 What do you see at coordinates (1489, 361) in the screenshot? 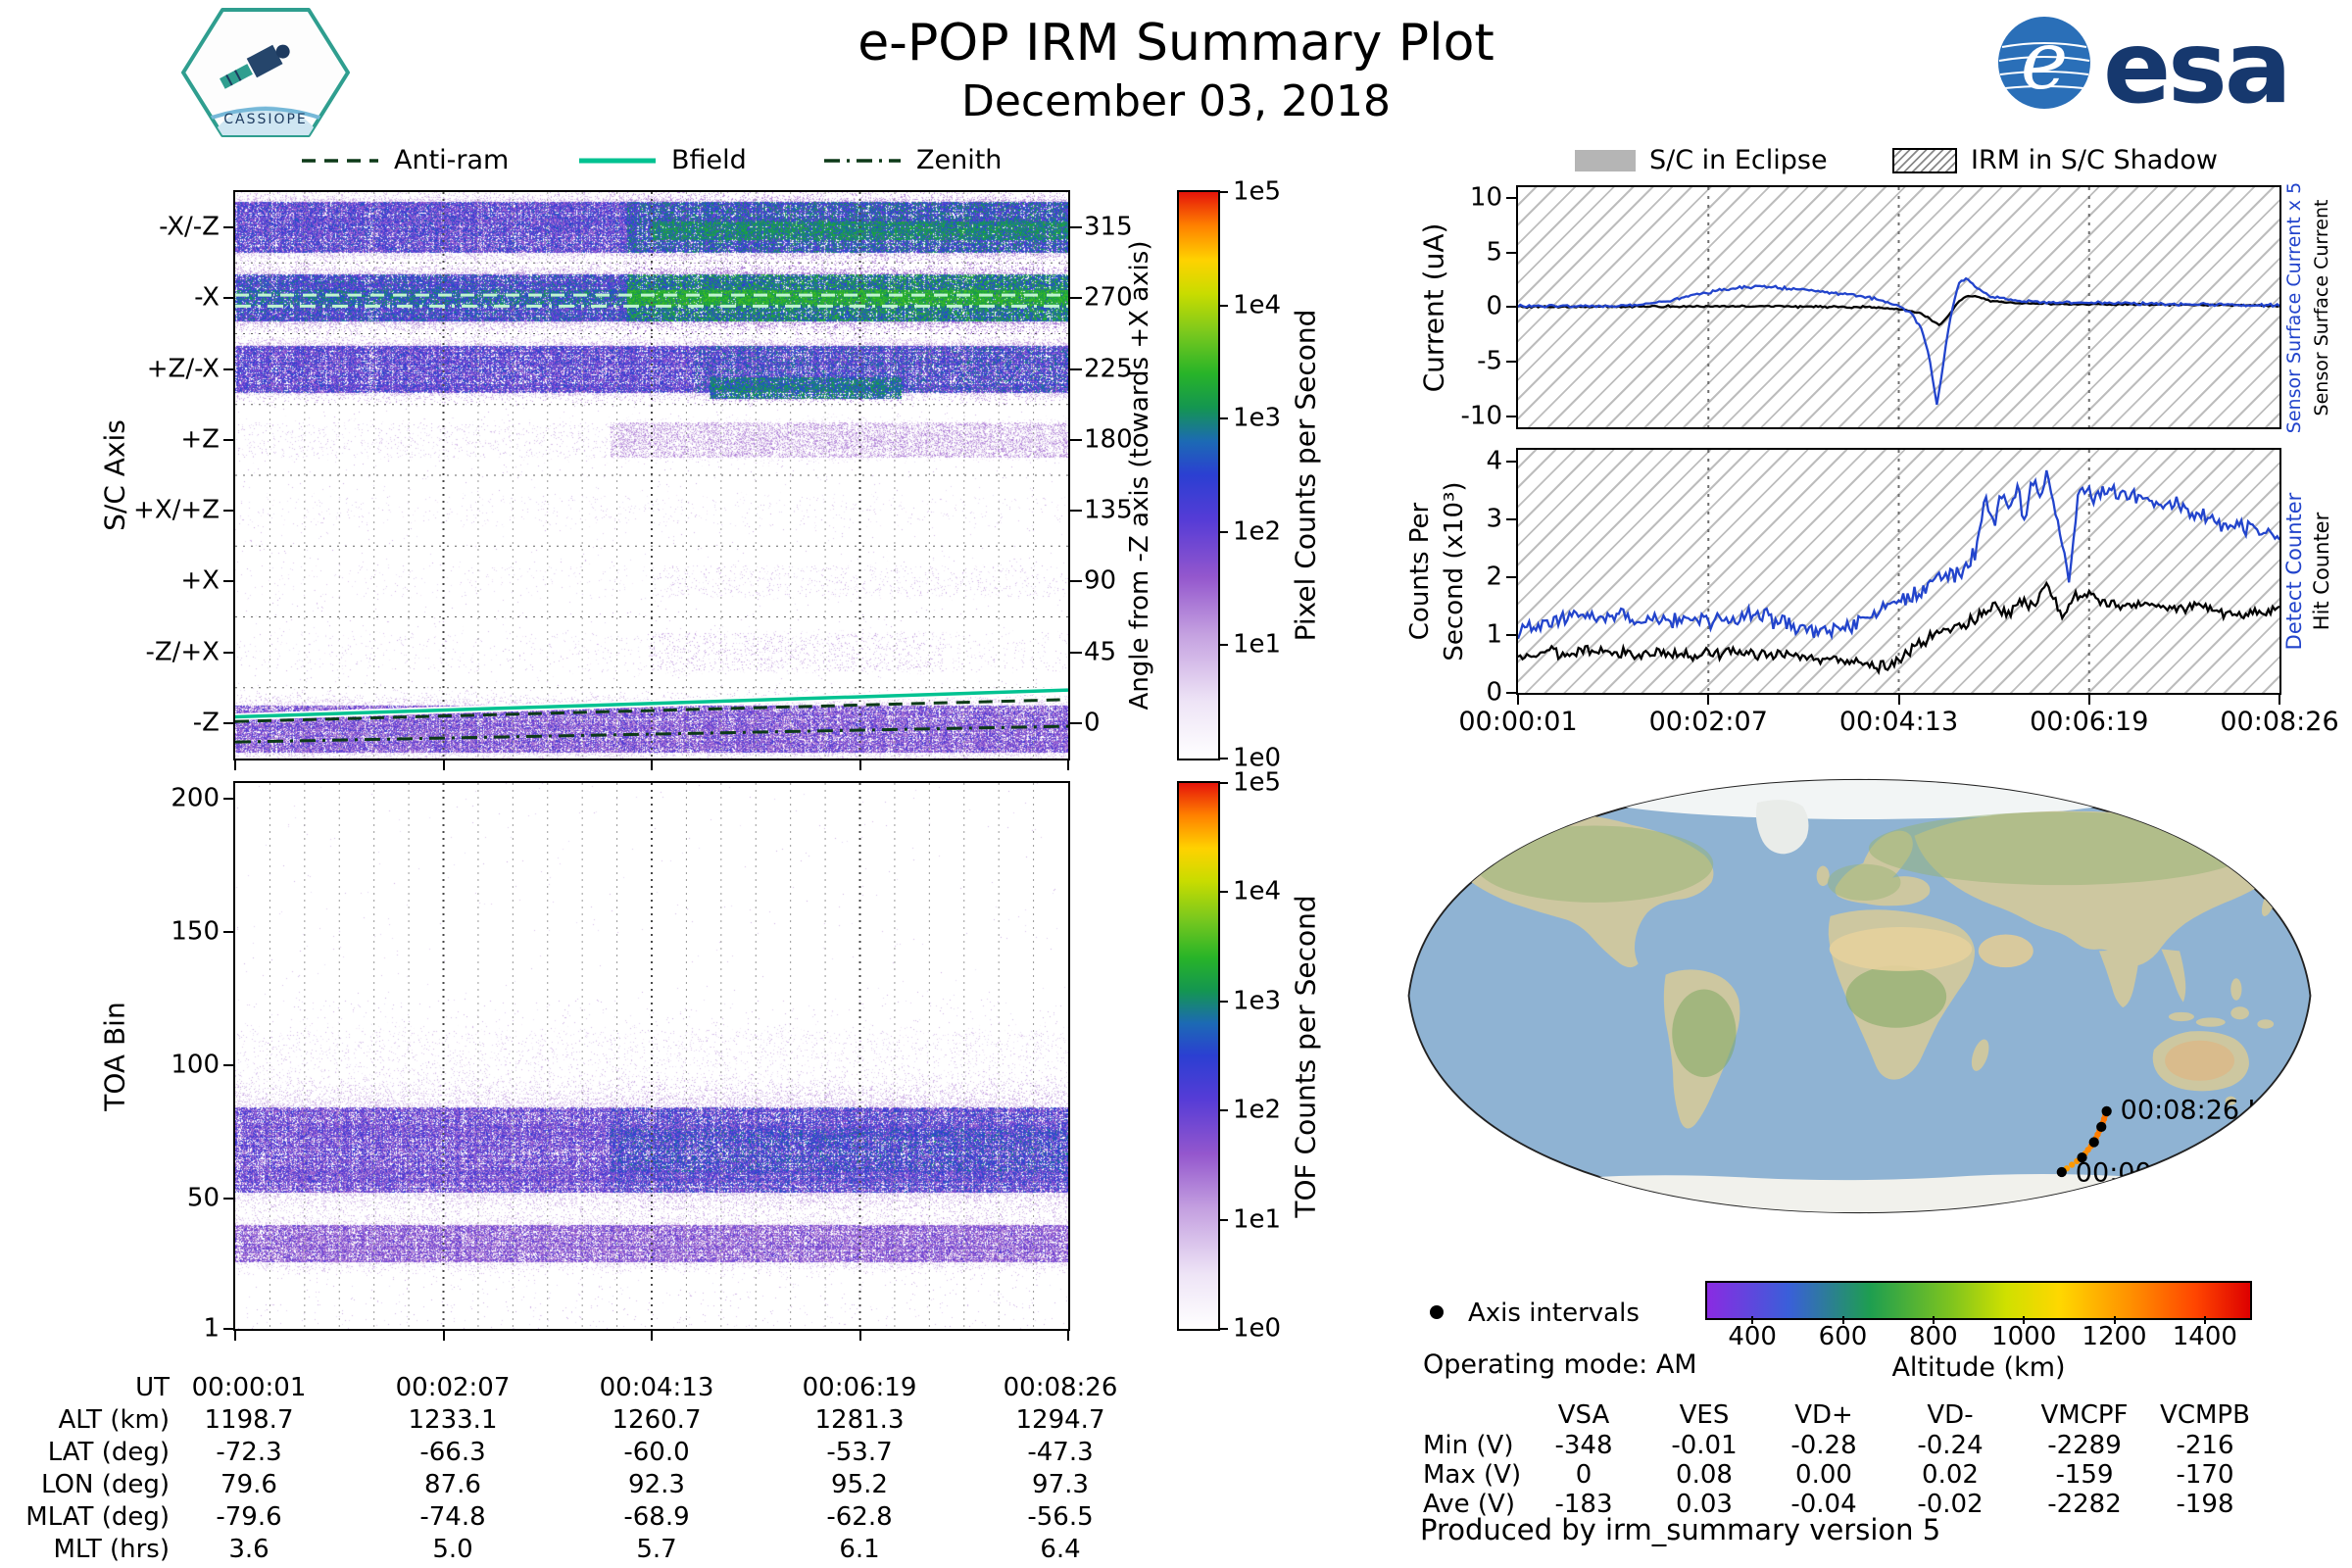
I see `current-ytick-label: -5` at bounding box center [1489, 361].